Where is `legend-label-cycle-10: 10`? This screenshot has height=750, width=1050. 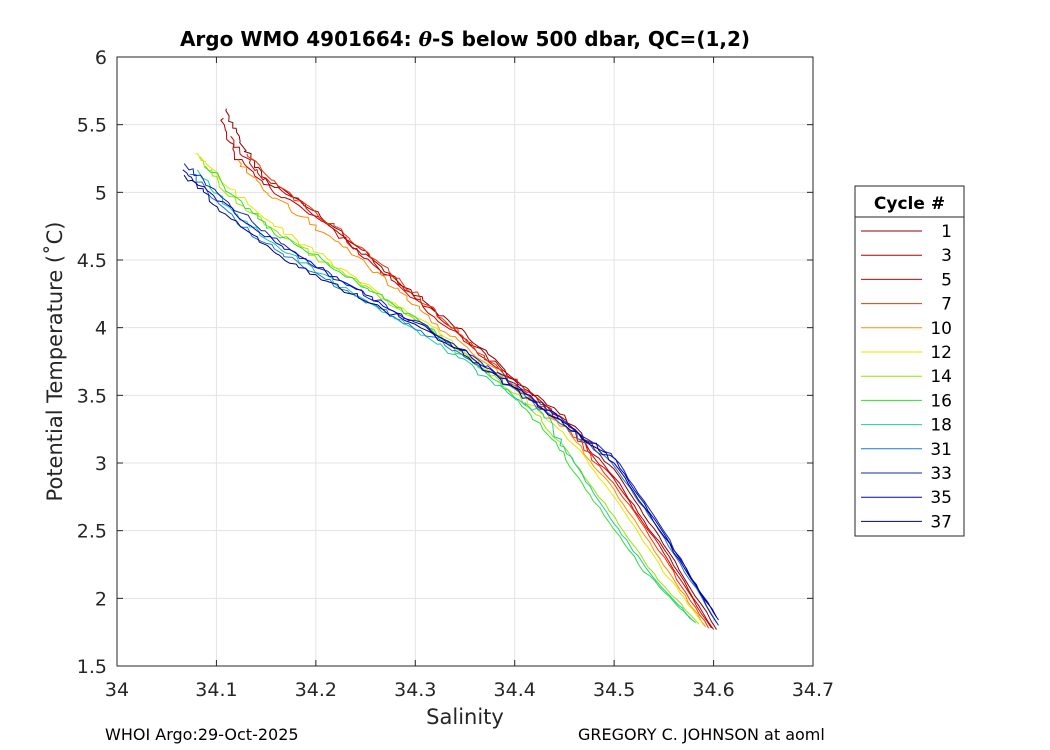 legend-label-cycle-10: 10 is located at coordinates (941, 329).